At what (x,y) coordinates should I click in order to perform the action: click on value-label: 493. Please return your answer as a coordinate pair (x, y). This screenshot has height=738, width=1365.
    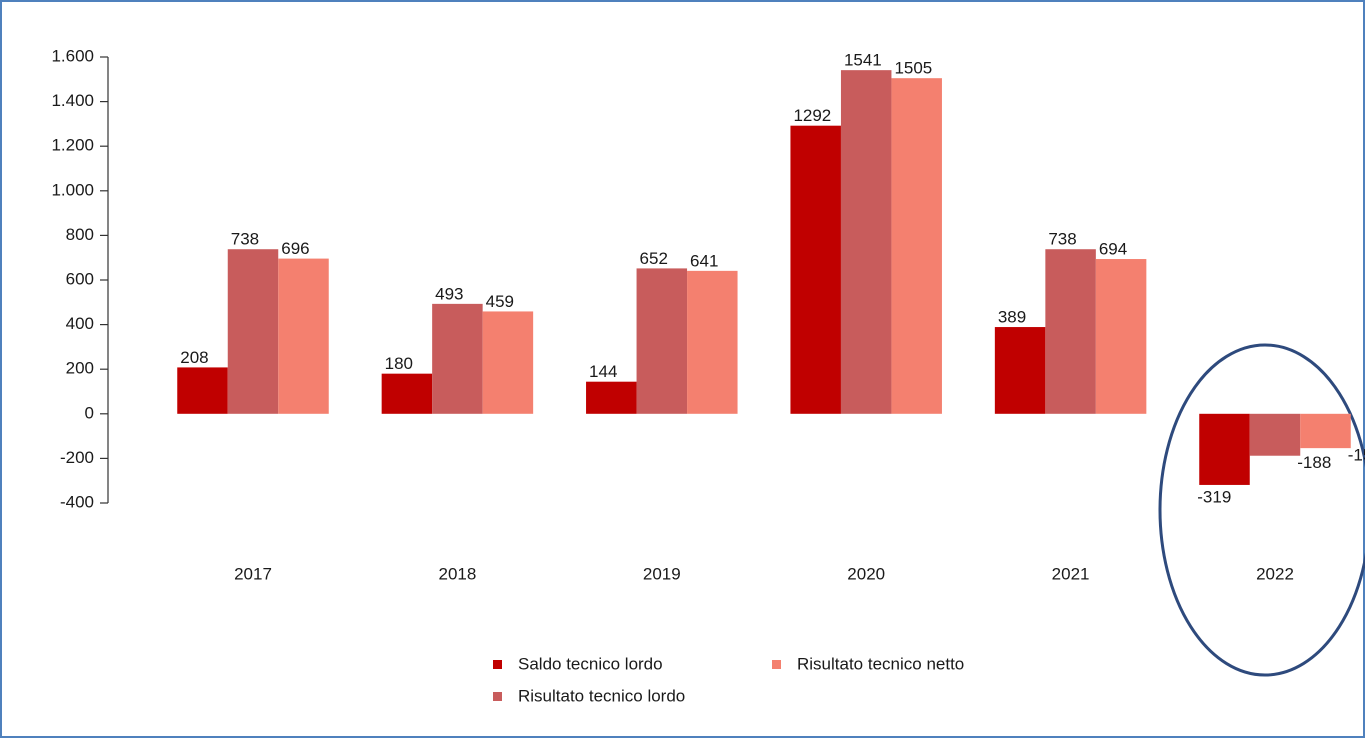
    Looking at the image, I should click on (449, 293).